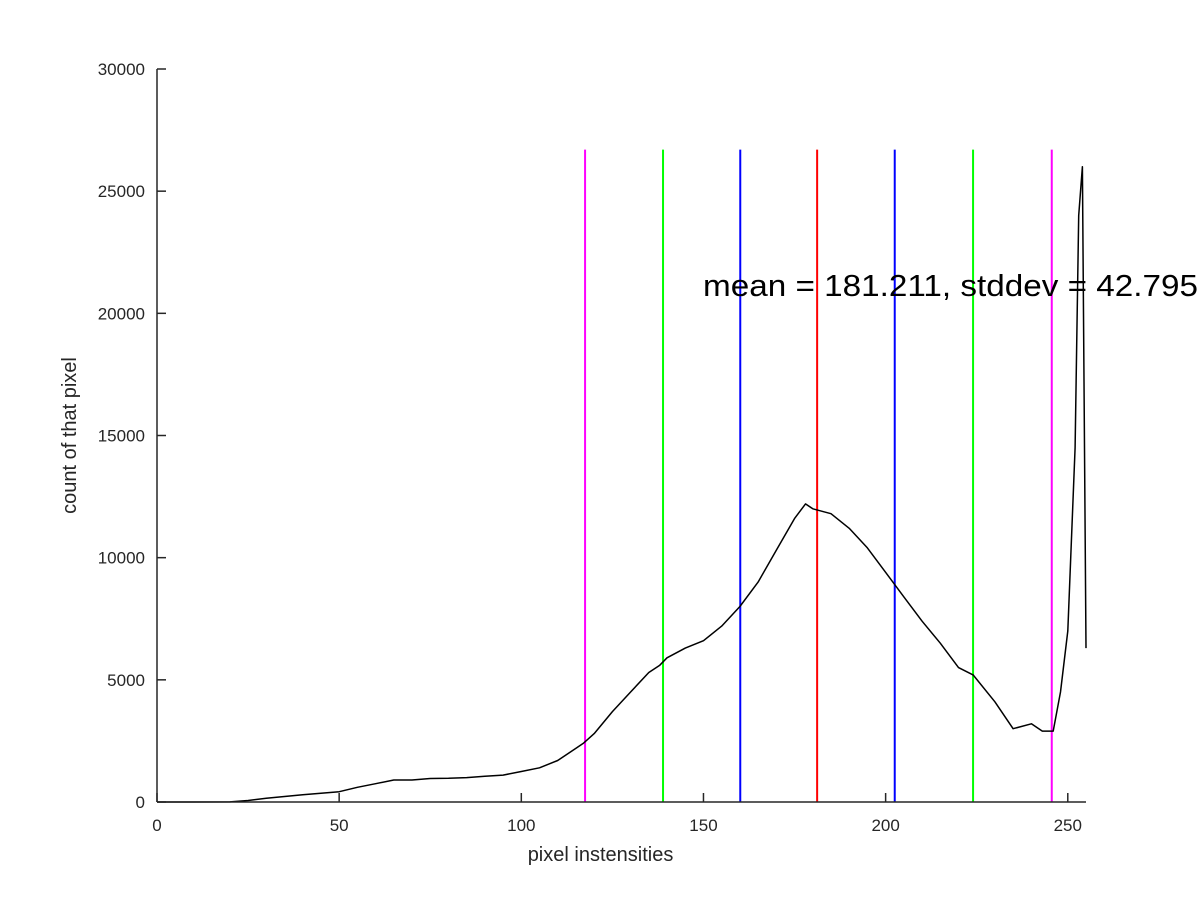 Image resolution: width=1200 pixels, height=900 pixels. I want to click on y-tick-label: 30000, so click(121, 69).